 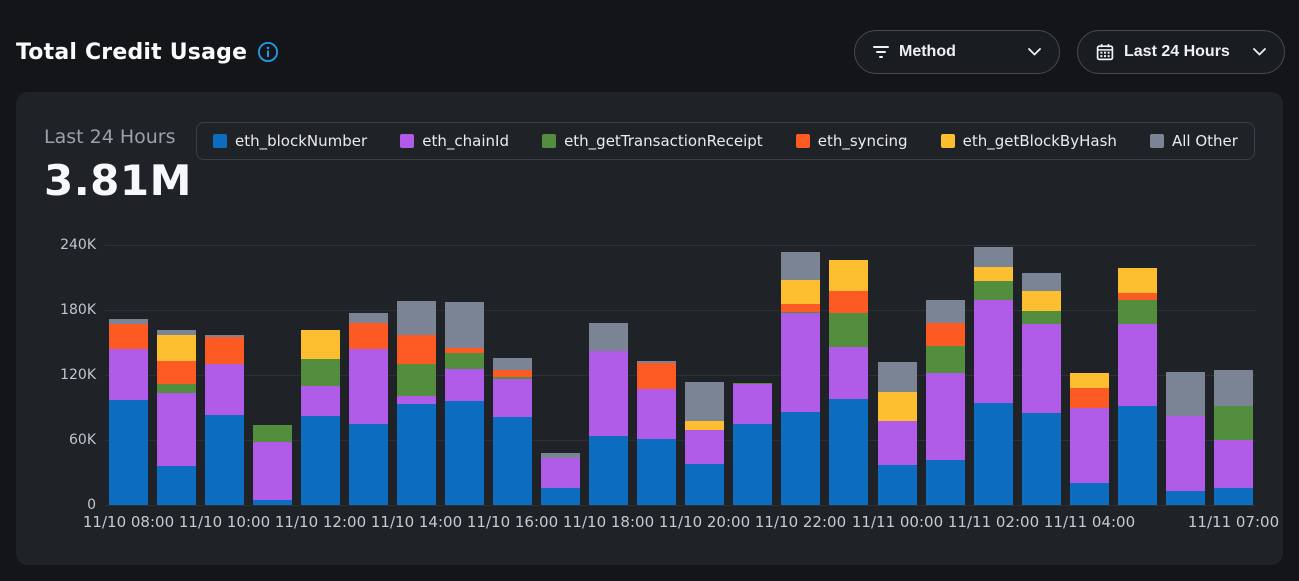 I want to click on date-range-button: Last 24 Hours, so click(x=1181, y=52).